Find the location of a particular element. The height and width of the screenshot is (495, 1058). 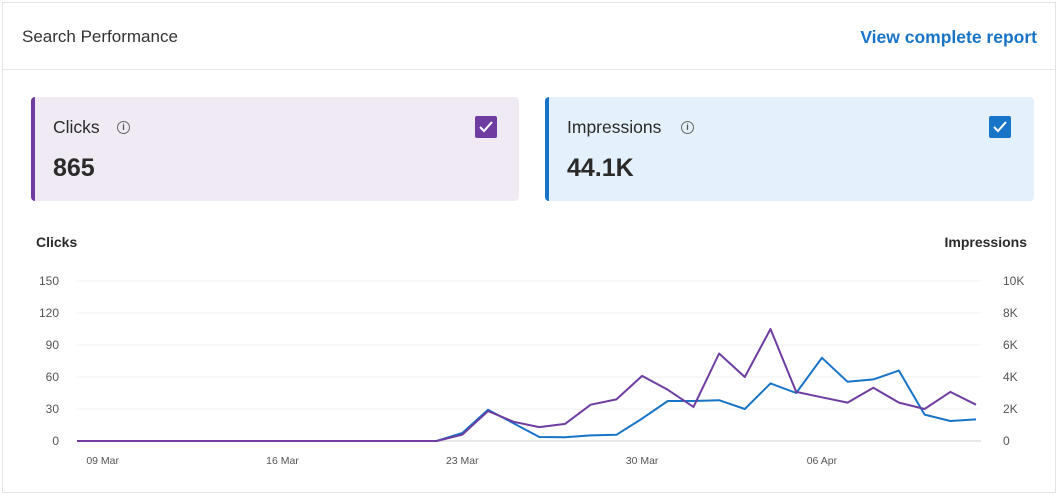

right-axis-tick-label: 0 is located at coordinates (1006, 441).